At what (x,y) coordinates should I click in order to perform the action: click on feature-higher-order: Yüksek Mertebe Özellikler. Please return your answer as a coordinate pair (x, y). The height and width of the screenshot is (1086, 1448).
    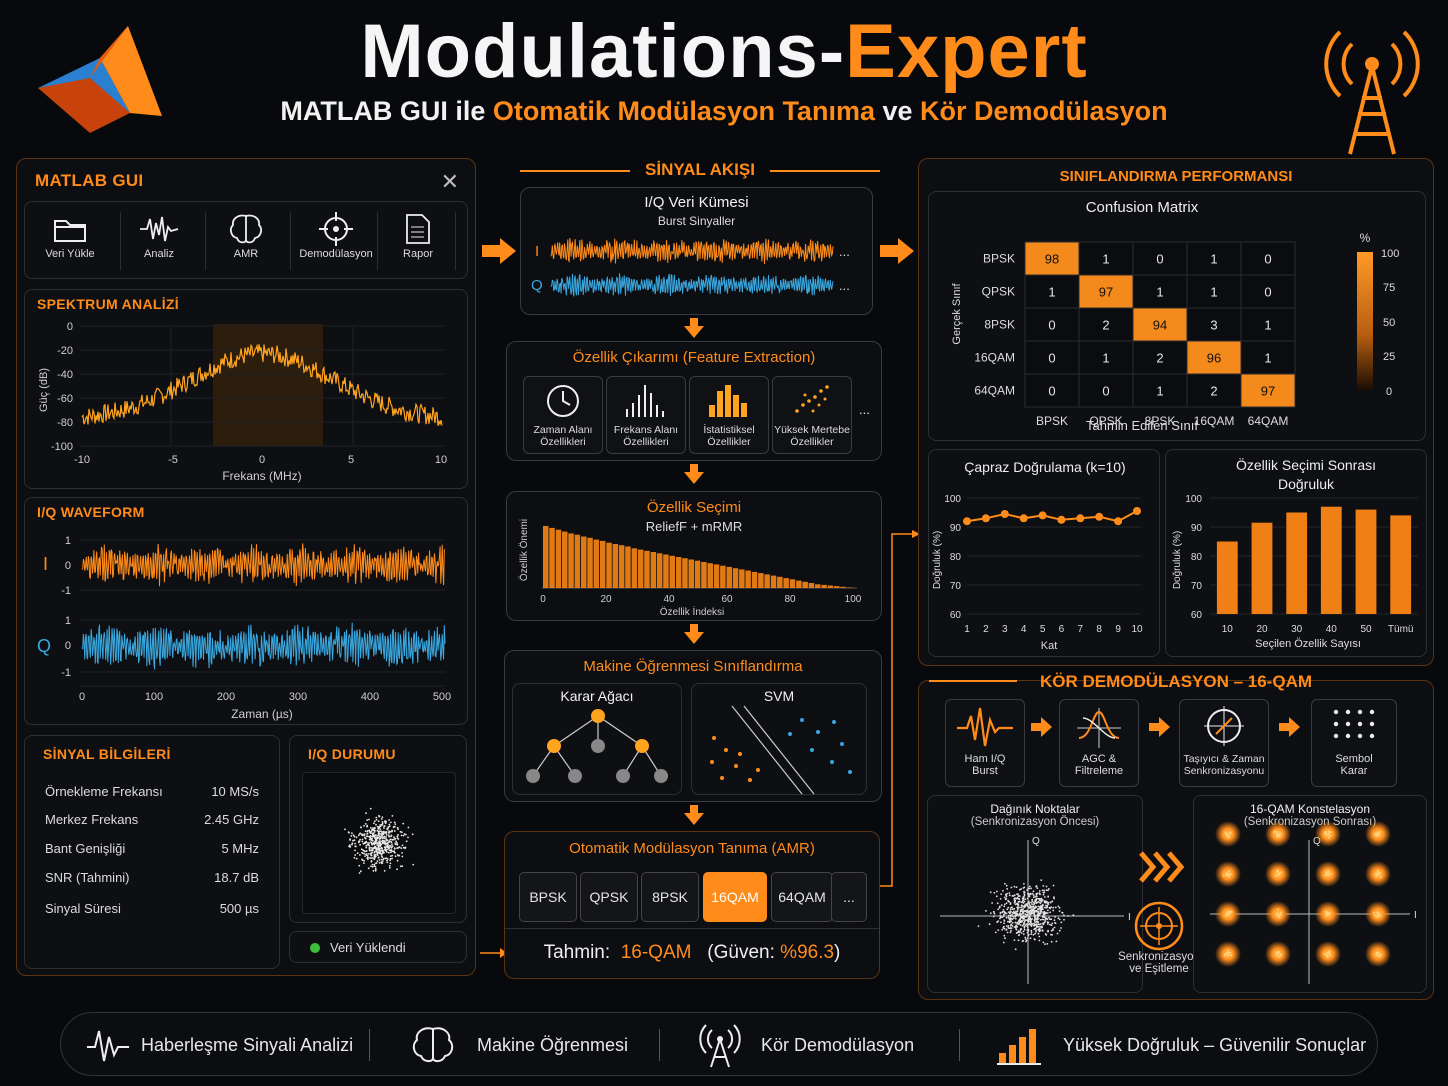
    Looking at the image, I should click on (812, 415).